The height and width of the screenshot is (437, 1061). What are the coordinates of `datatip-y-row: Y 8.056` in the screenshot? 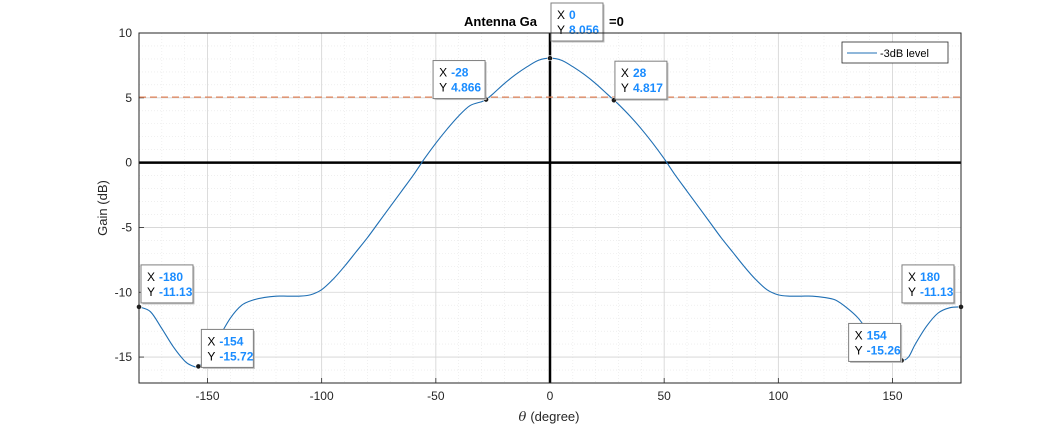 It's located at (578, 30).